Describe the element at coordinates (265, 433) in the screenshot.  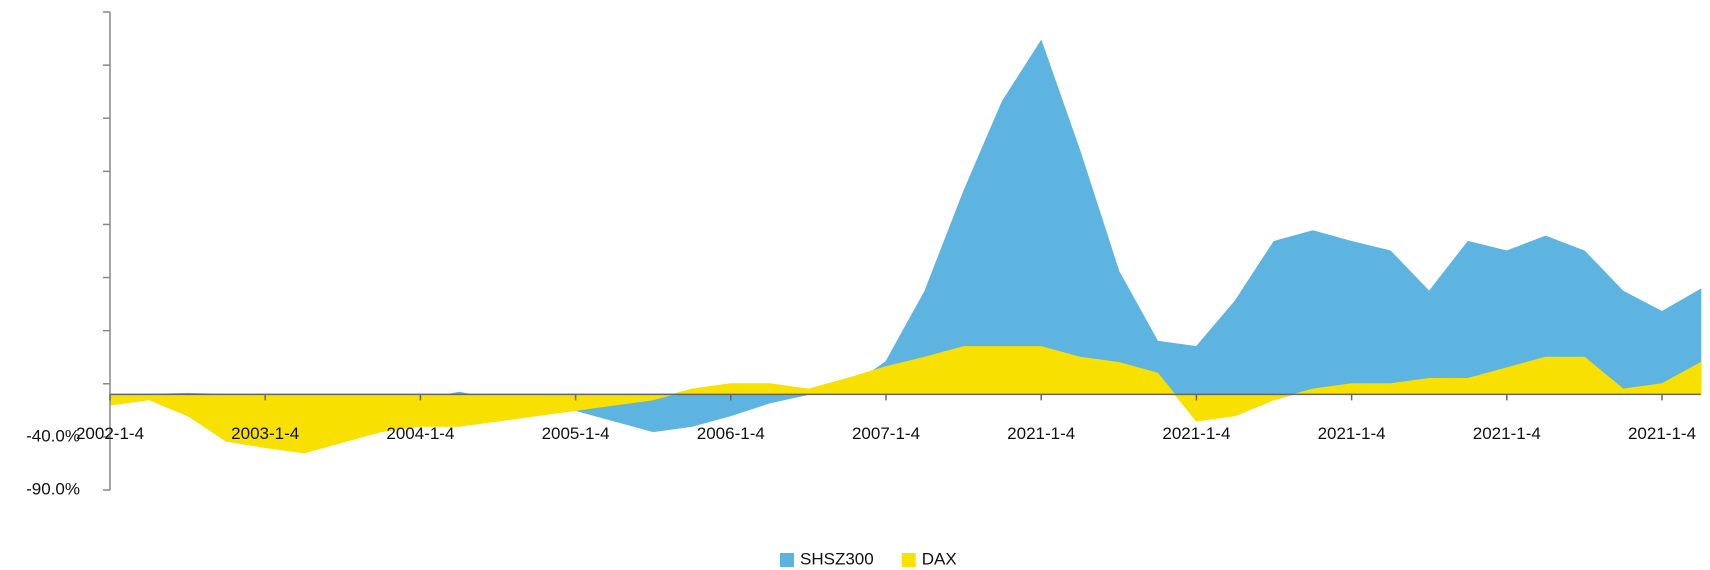
I see `x-tick-label: 2003-1-4` at that location.